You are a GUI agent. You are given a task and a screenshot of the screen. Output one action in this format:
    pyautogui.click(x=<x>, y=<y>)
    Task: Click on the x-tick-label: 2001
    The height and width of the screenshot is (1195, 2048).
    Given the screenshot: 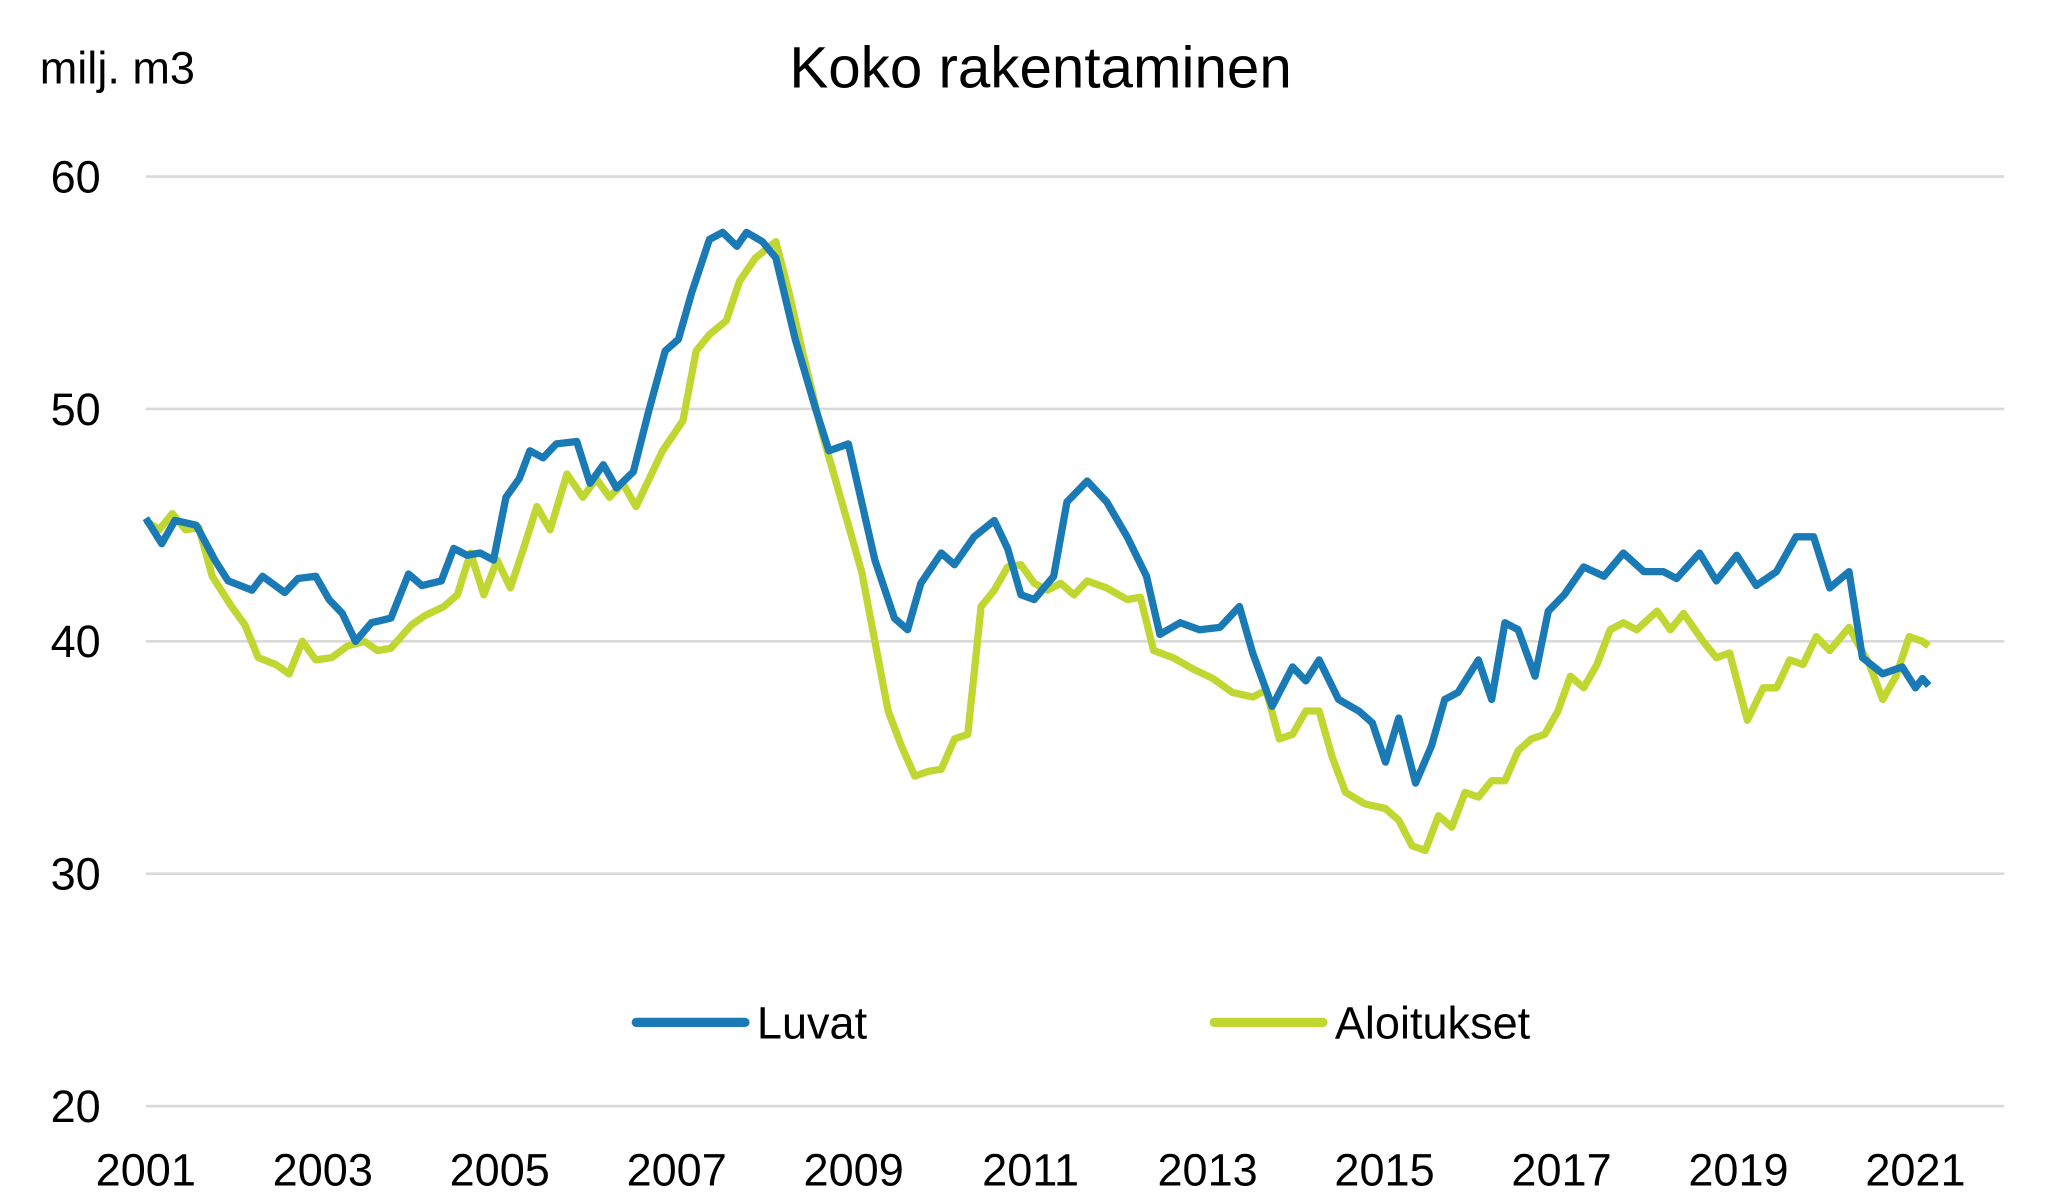 What is the action you would take?
    pyautogui.click(x=146, y=1170)
    